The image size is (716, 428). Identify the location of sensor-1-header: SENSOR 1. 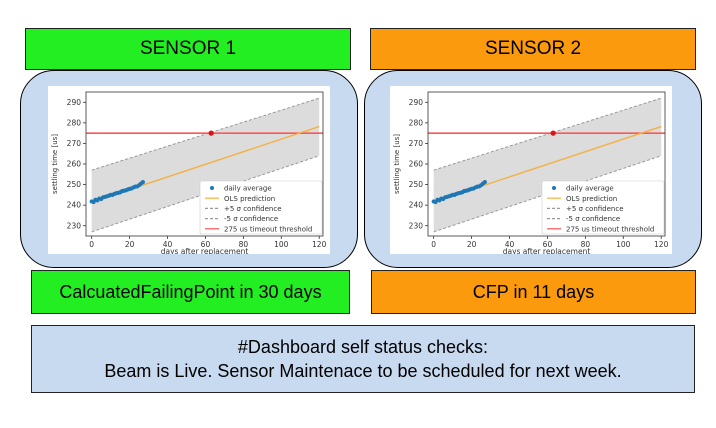
(188, 49).